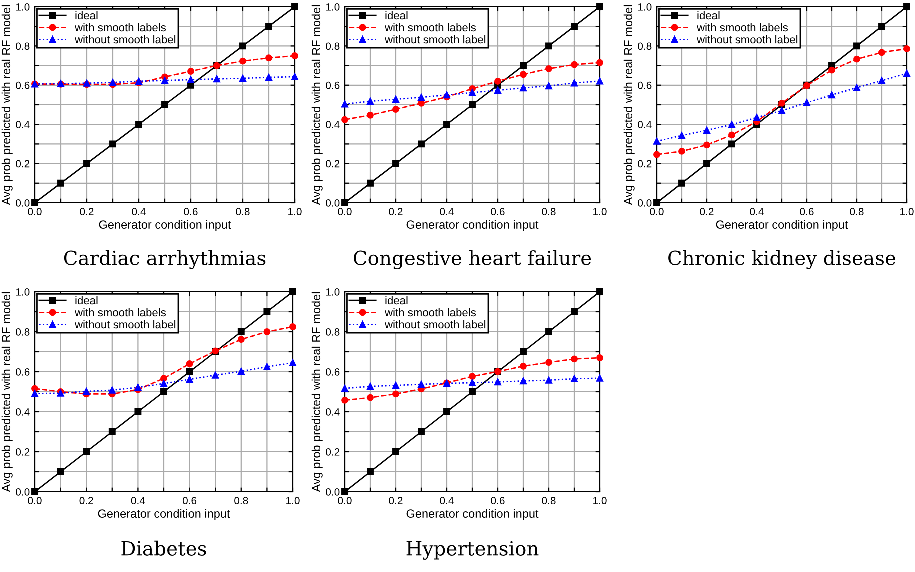 The width and height of the screenshot is (915, 572). I want to click on text: Hypertension, so click(472, 550).